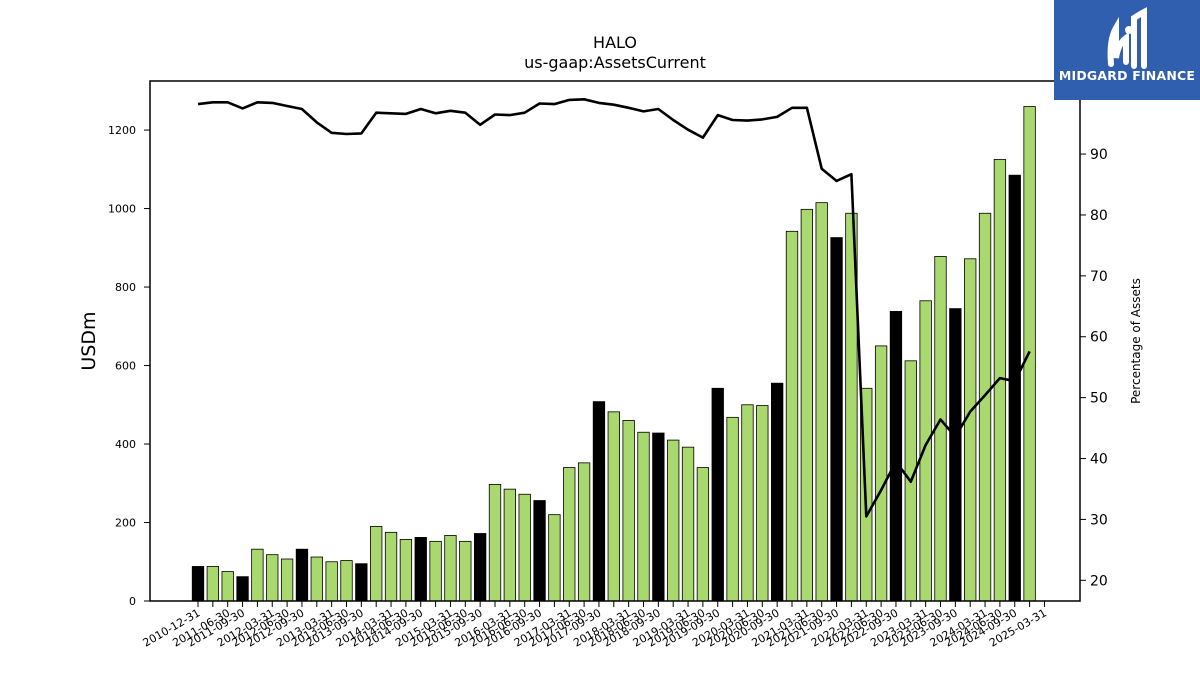 The width and height of the screenshot is (1200, 675). Describe the element at coordinates (1099, 277) in the screenshot. I see `y2-tick-label: 70` at that location.